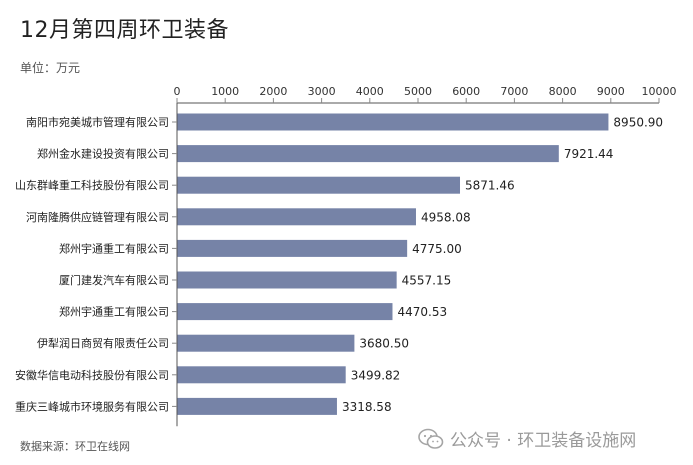 Image resolution: width=693 pixels, height=465 pixels. What do you see at coordinates (177, 91) in the screenshot?
I see `x-tick-label: 0` at bounding box center [177, 91].